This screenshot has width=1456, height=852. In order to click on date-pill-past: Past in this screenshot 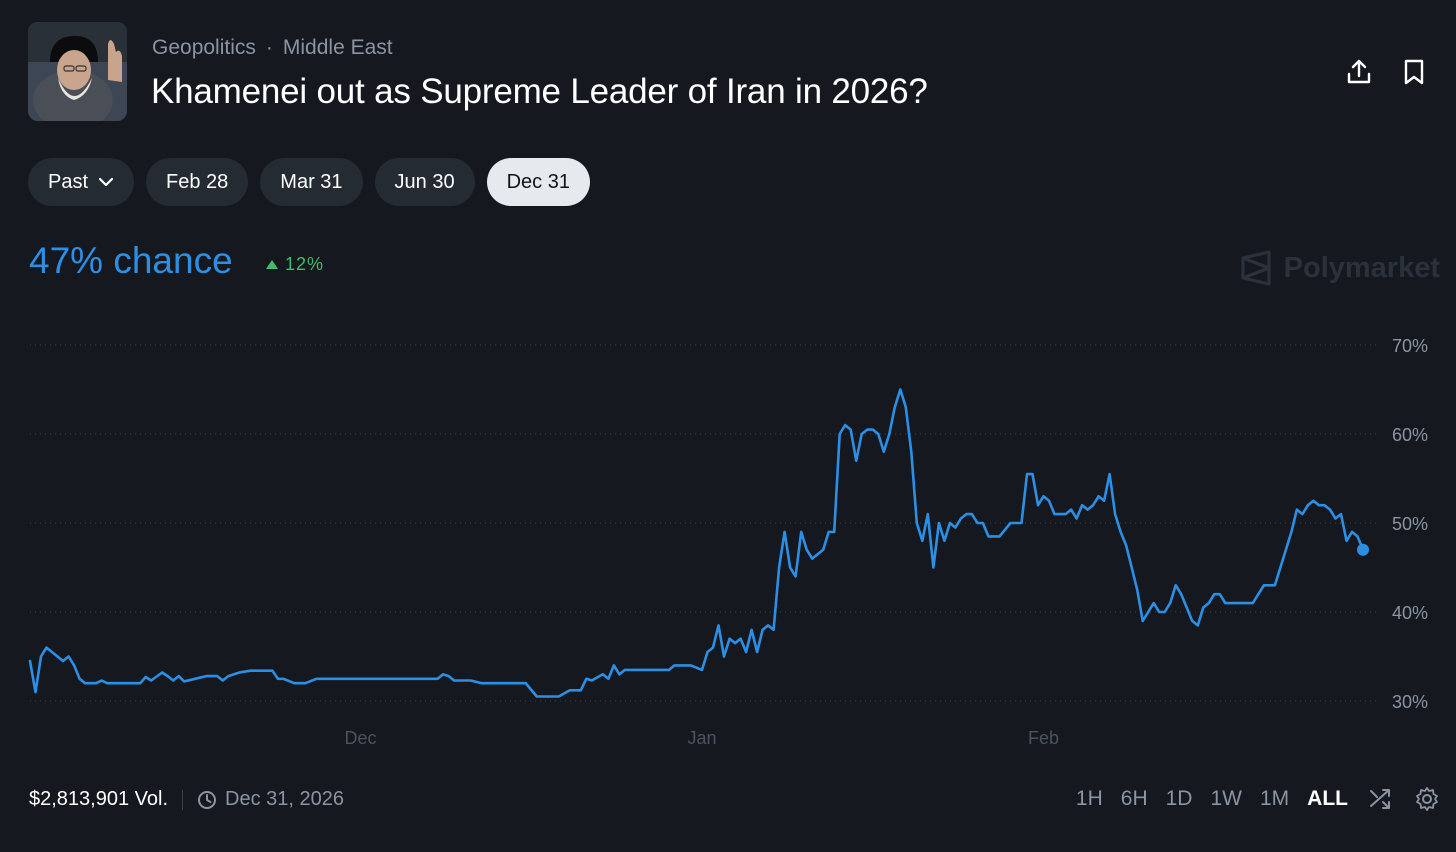, I will do `click(81, 182)`.